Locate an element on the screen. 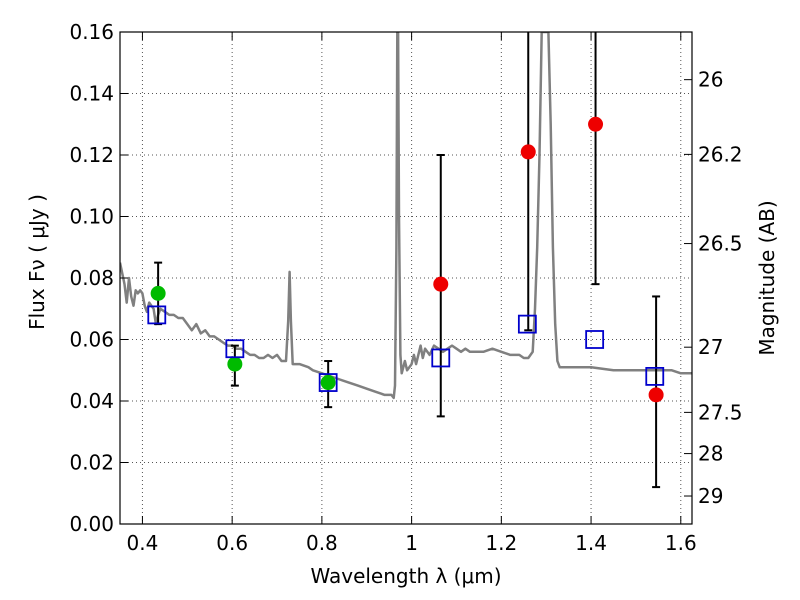 This screenshot has height=600, width=800. right-tick-label: 26.5 is located at coordinates (720, 244).